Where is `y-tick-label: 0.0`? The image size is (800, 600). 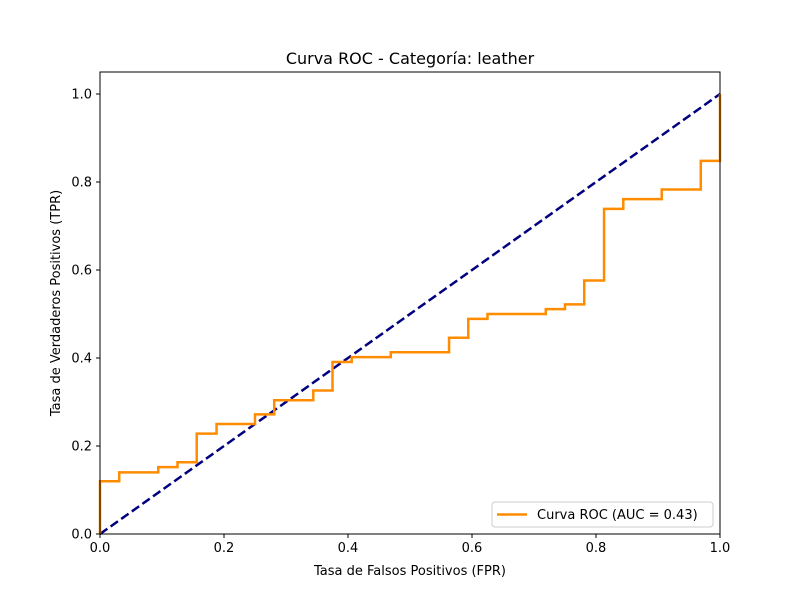
y-tick-label: 0.0 is located at coordinates (81, 535).